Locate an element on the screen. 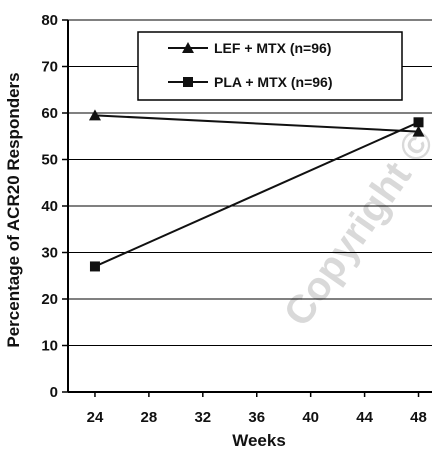 This screenshot has width=436, height=453. x-tick-label-32: 32 is located at coordinates (202, 417).